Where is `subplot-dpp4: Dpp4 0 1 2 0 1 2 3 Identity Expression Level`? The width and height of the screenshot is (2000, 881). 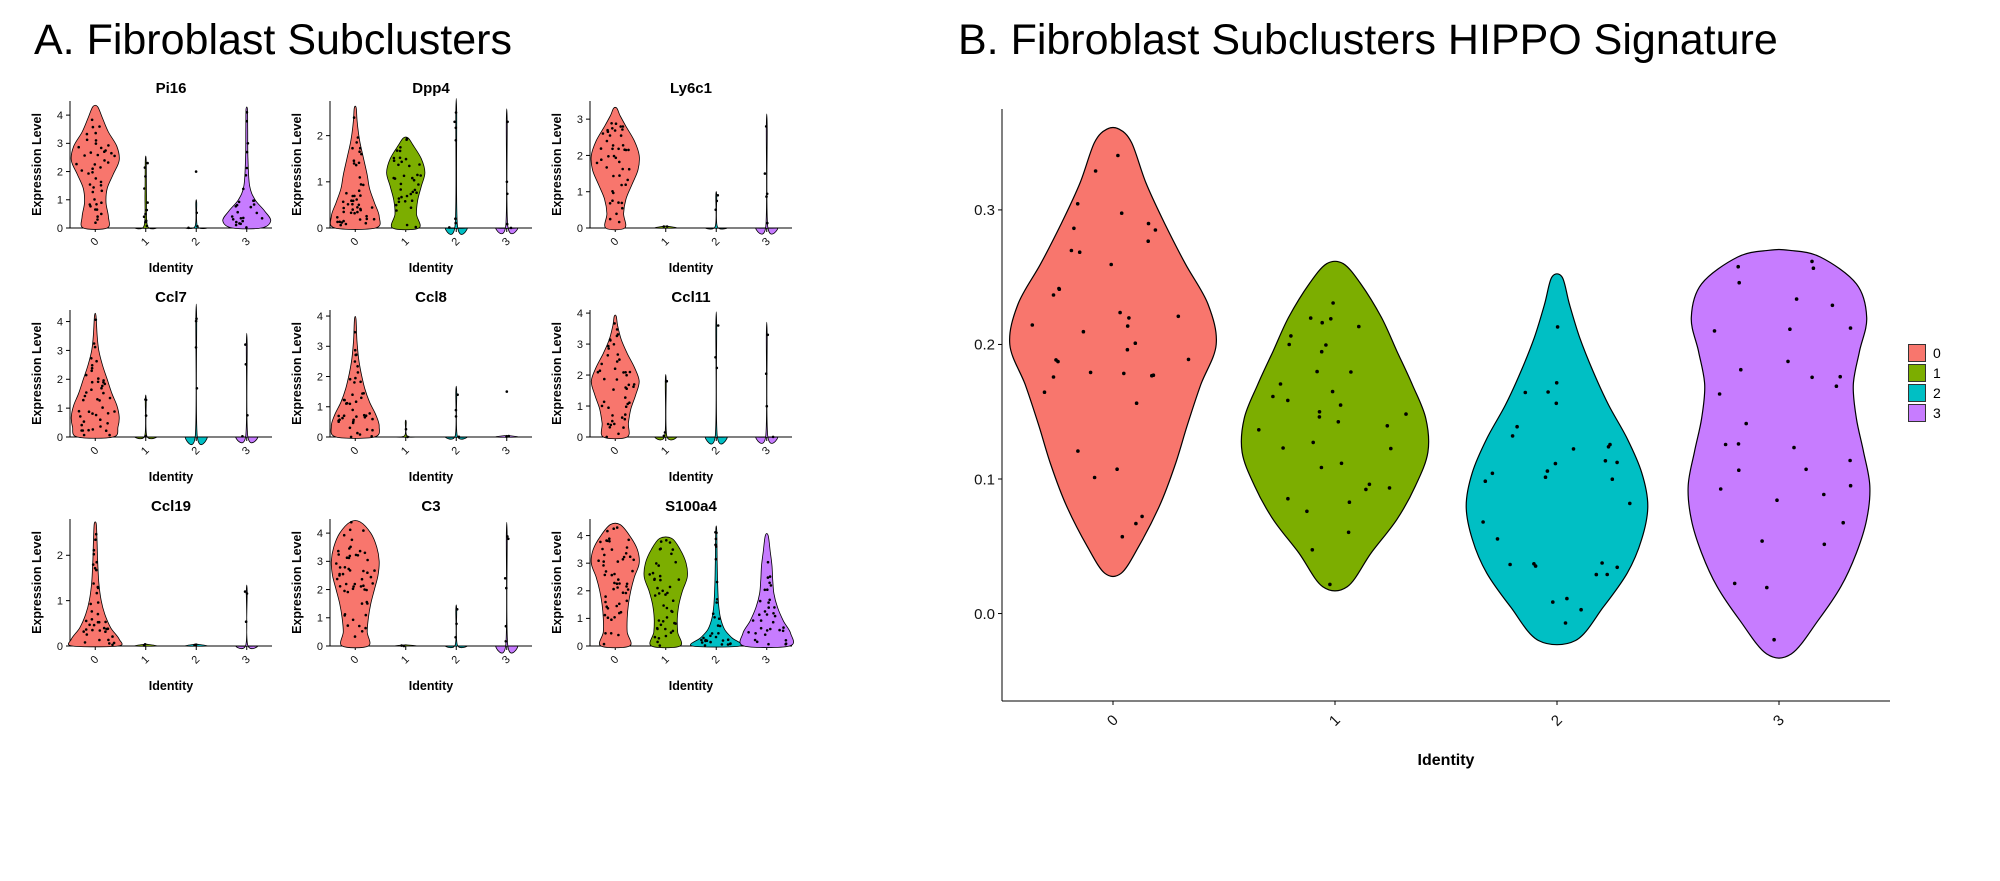
subplot-dpp4: Dpp4 0 1 2 0 1 2 3 Identity Expression Level is located at coordinates (414, 179).